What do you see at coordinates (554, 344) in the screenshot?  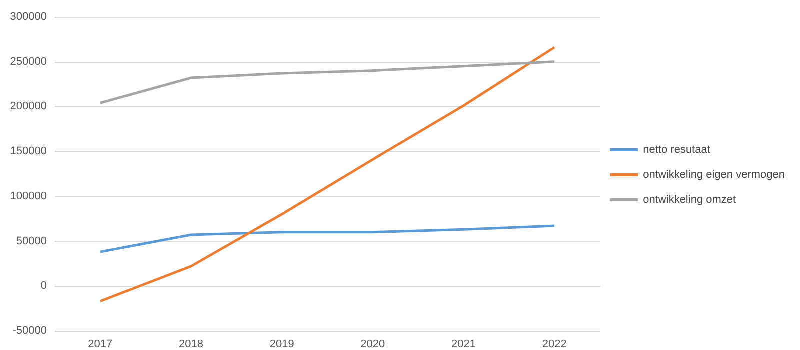 I see `x-tick-label: 2022` at bounding box center [554, 344].